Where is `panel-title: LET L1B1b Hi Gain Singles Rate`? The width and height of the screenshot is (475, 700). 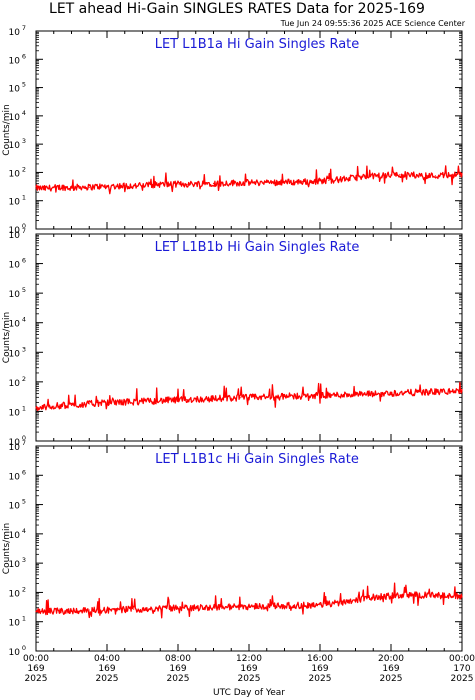 panel-title: LET L1B1b Hi Gain Singles Rate is located at coordinates (257, 247).